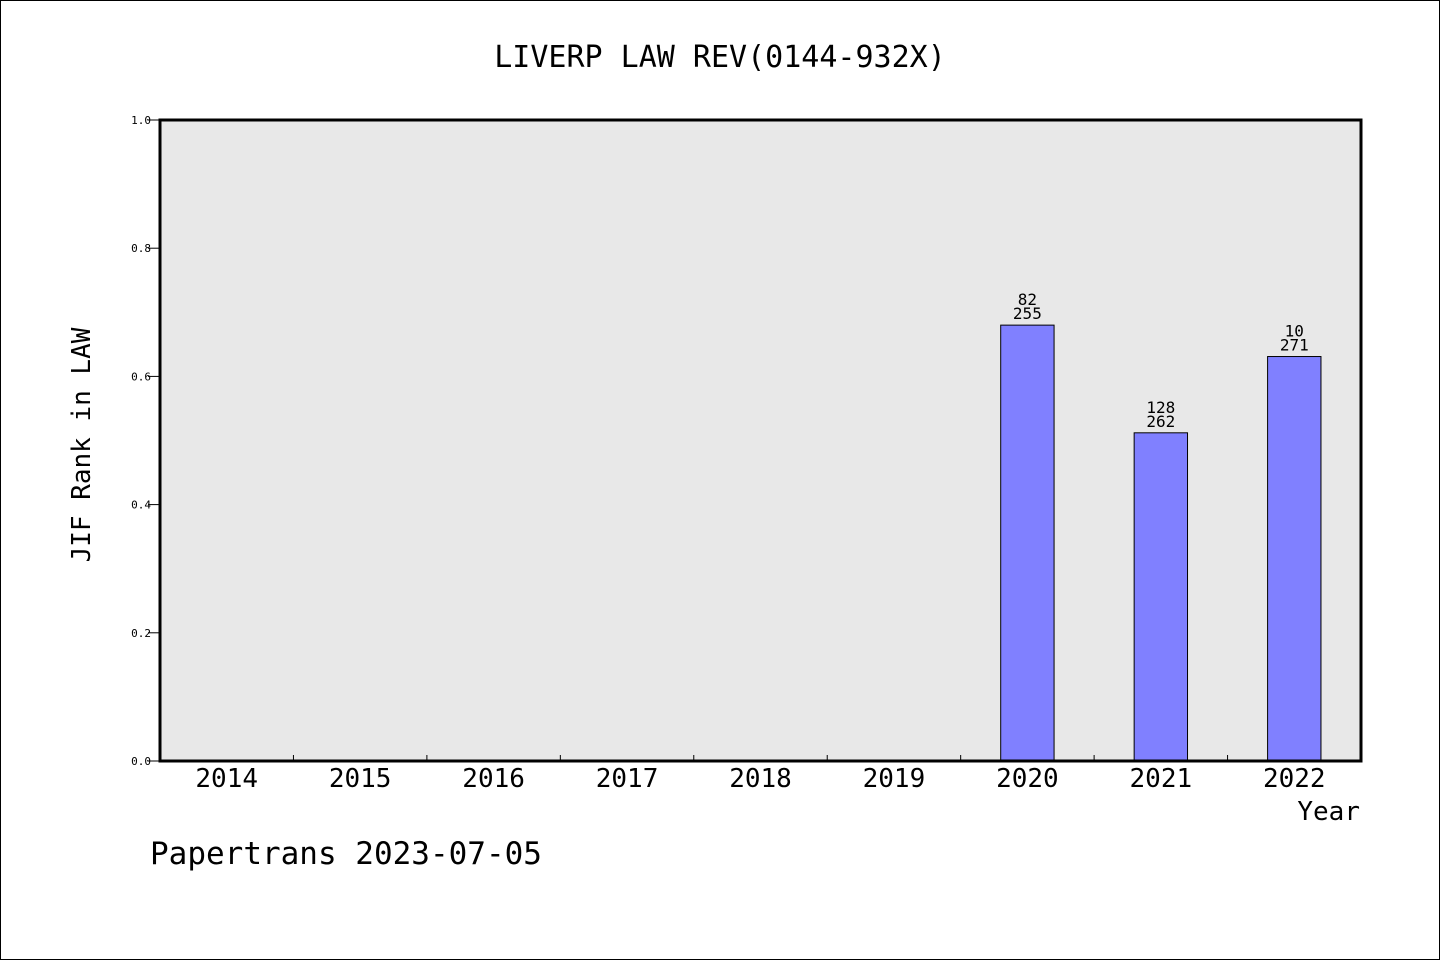 The image size is (1440, 960). I want to click on x-axis: 2014 2015 2016 2017 2018 2019 2020 2021 2022, so click(760, 774).